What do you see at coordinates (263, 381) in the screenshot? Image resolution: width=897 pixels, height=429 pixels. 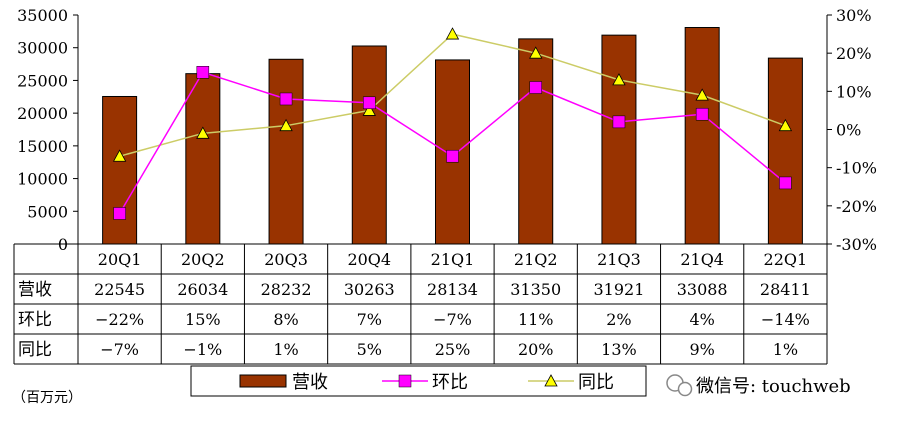 I see `legend-swatch-revenue` at bounding box center [263, 381].